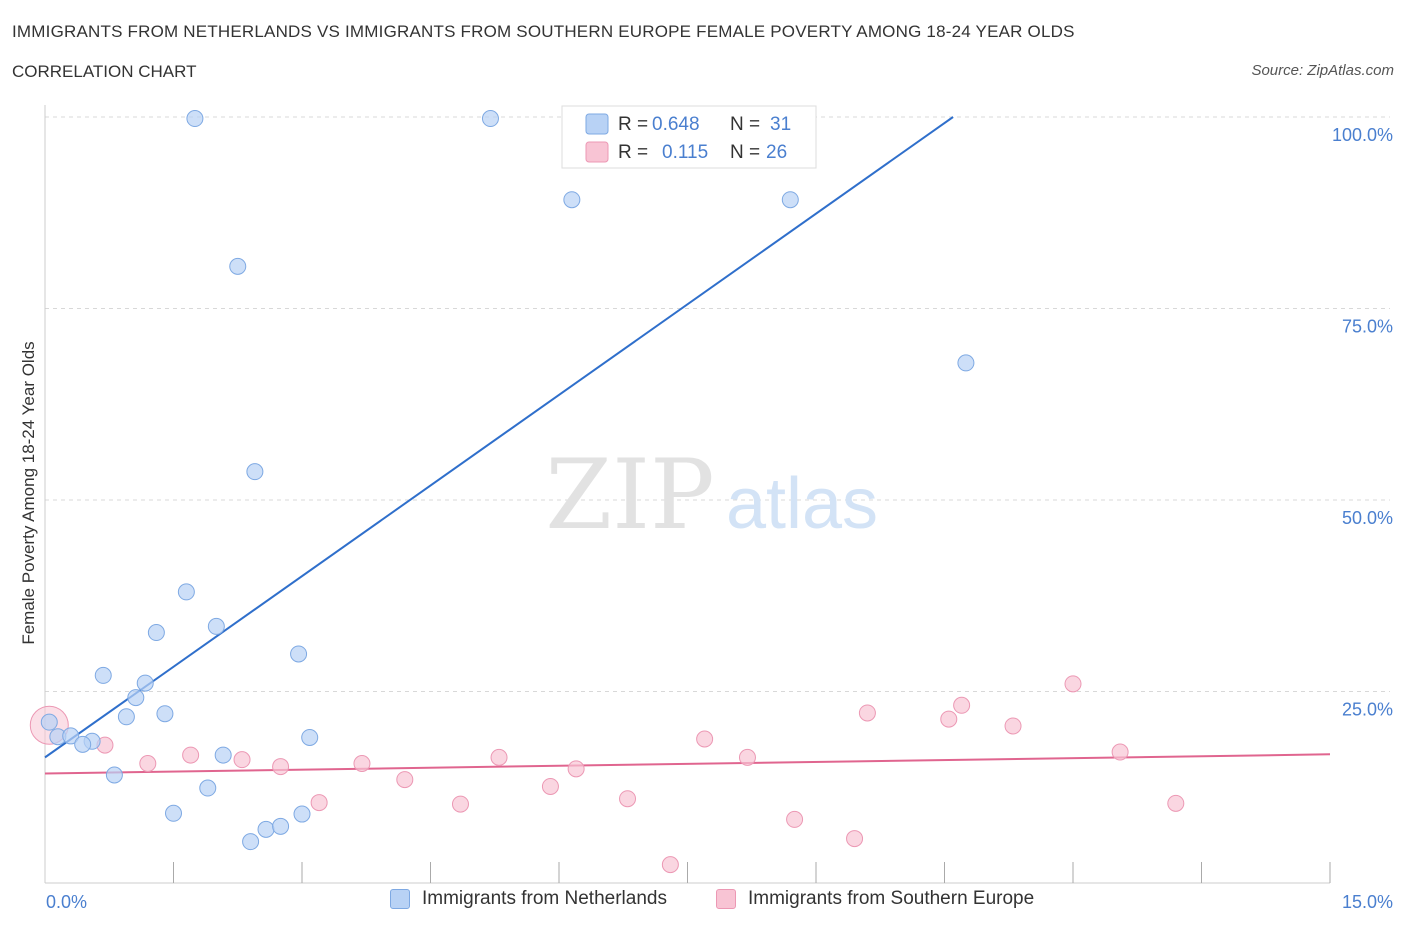 The image size is (1406, 930). Describe the element at coordinates (802, 504) in the screenshot. I see `watermark-atlas: atlas` at that location.